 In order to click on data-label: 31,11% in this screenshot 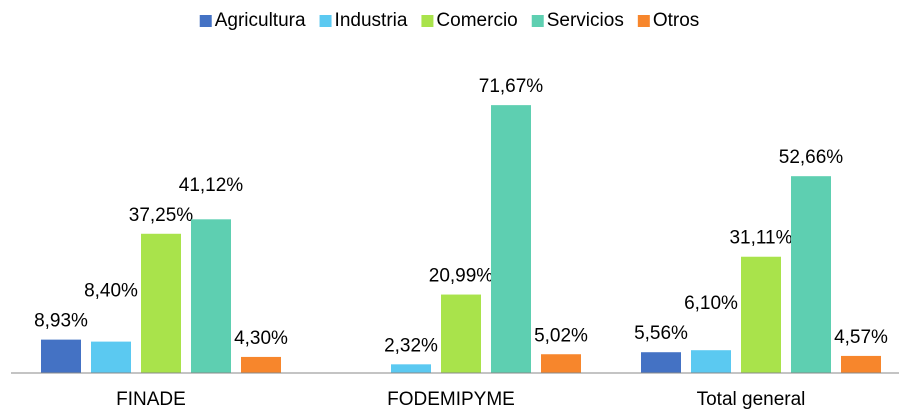, I will do `click(760, 238)`.